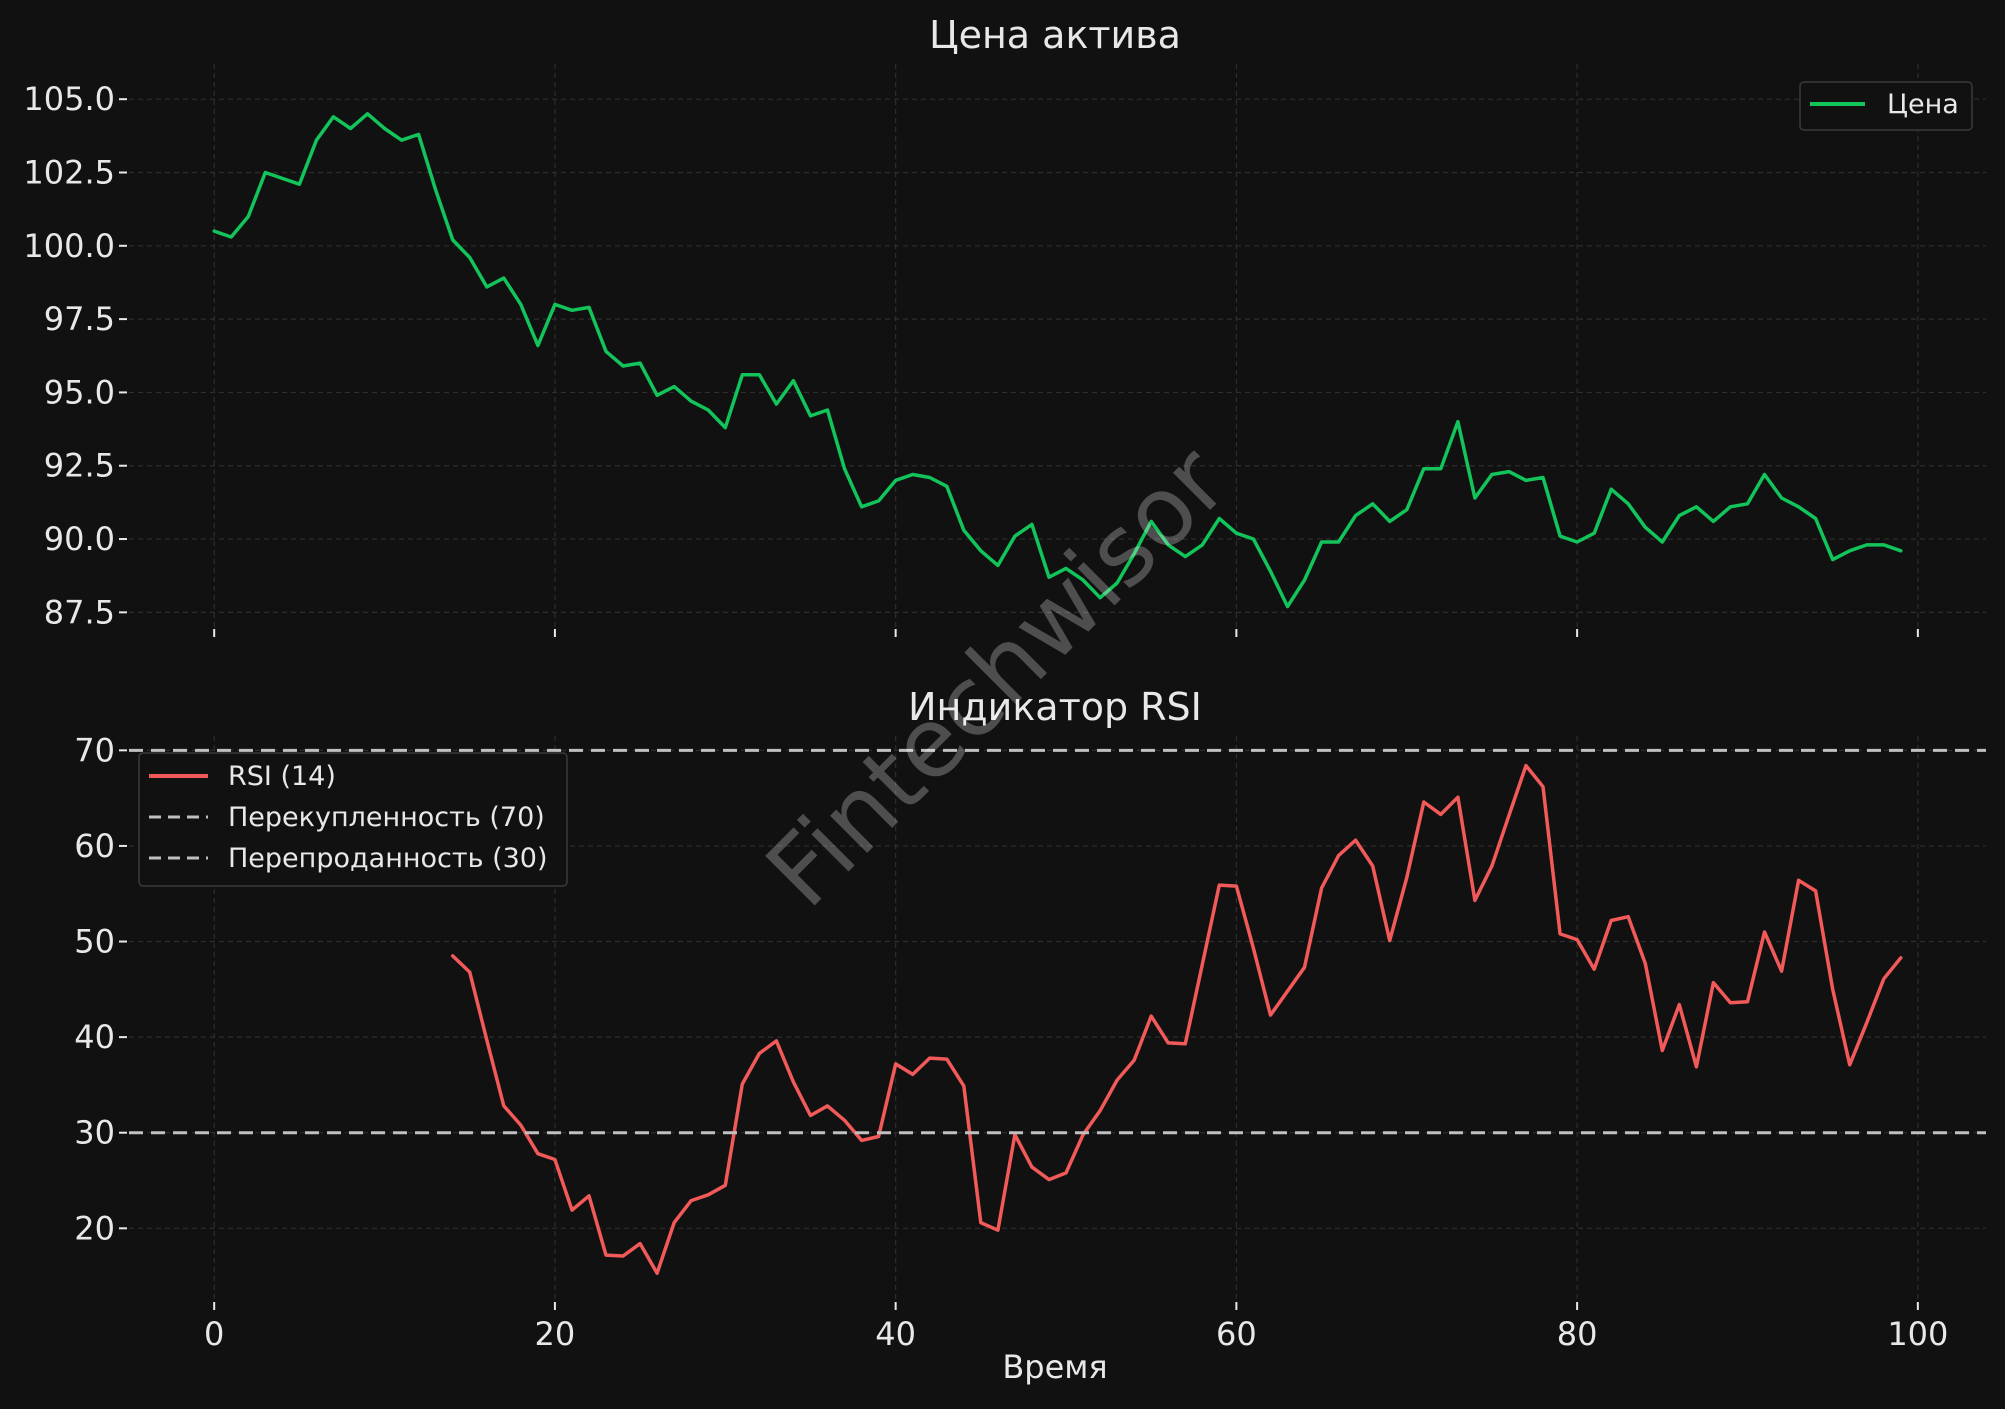  I want to click on x-tick-label: 0, so click(214, 1334).